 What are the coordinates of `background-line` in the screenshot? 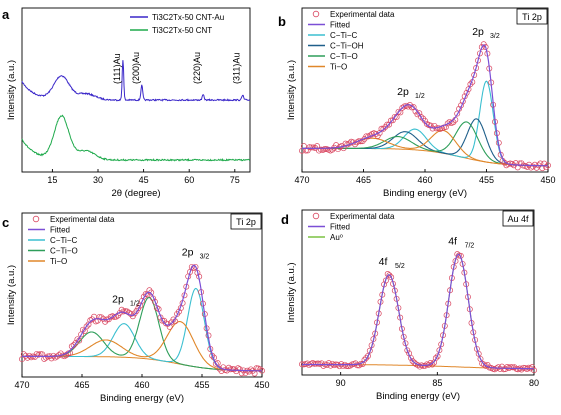 It's located at (142, 363).